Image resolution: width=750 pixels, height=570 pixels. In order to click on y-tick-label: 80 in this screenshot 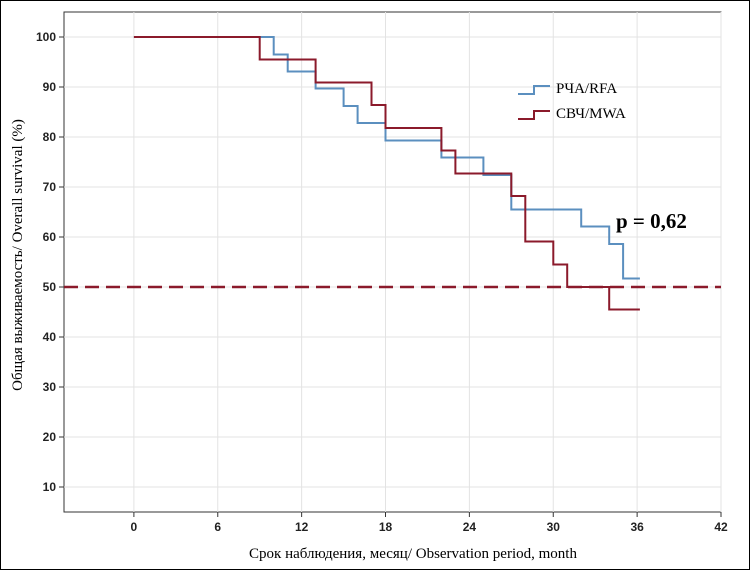, I will do `click(50, 137)`.